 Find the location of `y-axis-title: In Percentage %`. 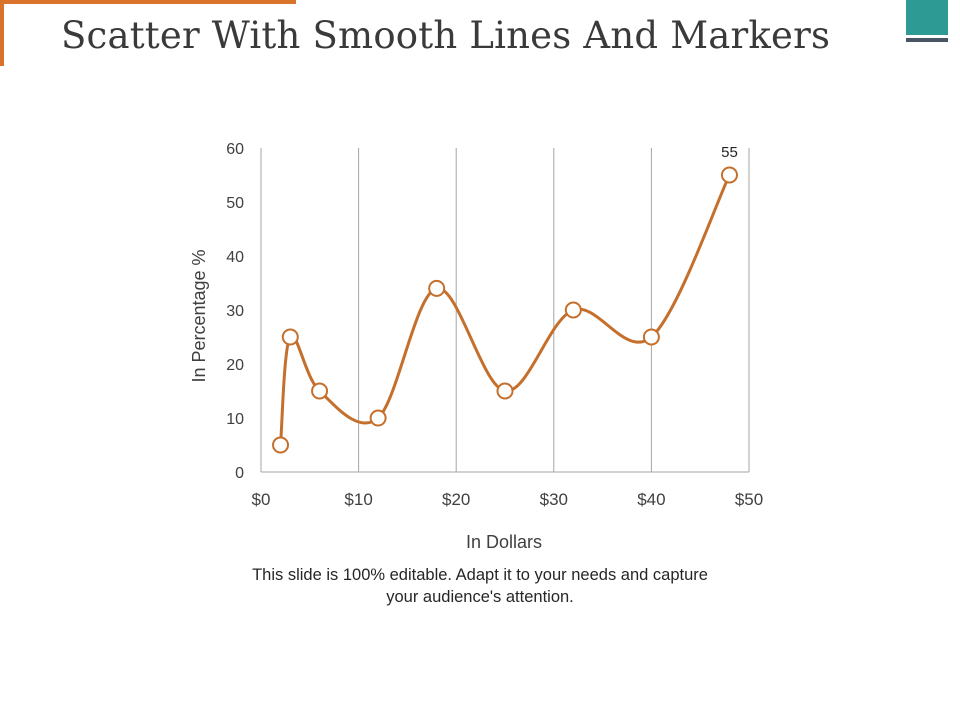

y-axis-title: In Percentage % is located at coordinates (199, 315).